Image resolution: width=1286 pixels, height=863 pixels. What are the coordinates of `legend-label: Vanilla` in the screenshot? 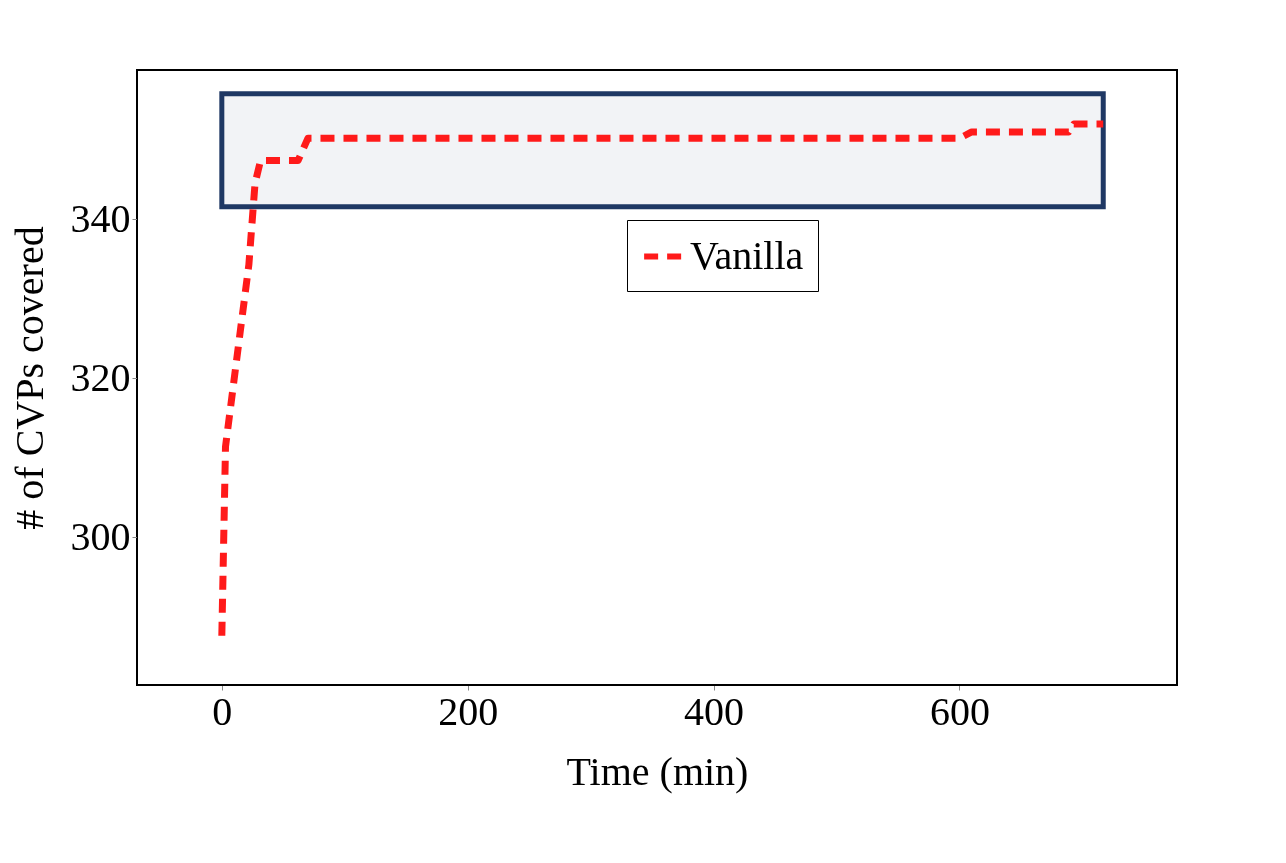 It's located at (747, 255).